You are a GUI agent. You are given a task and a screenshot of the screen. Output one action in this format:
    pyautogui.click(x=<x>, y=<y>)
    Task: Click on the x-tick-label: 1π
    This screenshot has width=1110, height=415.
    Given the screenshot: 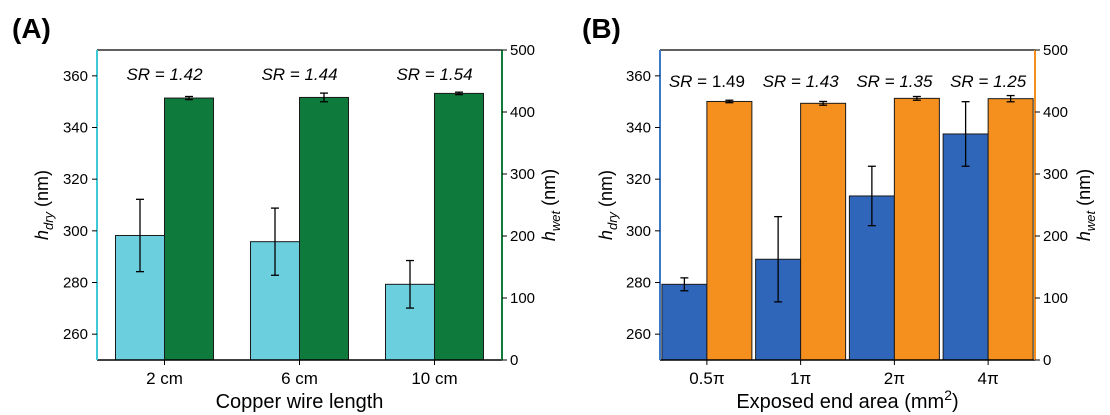 What is the action you would take?
    pyautogui.click(x=800, y=378)
    